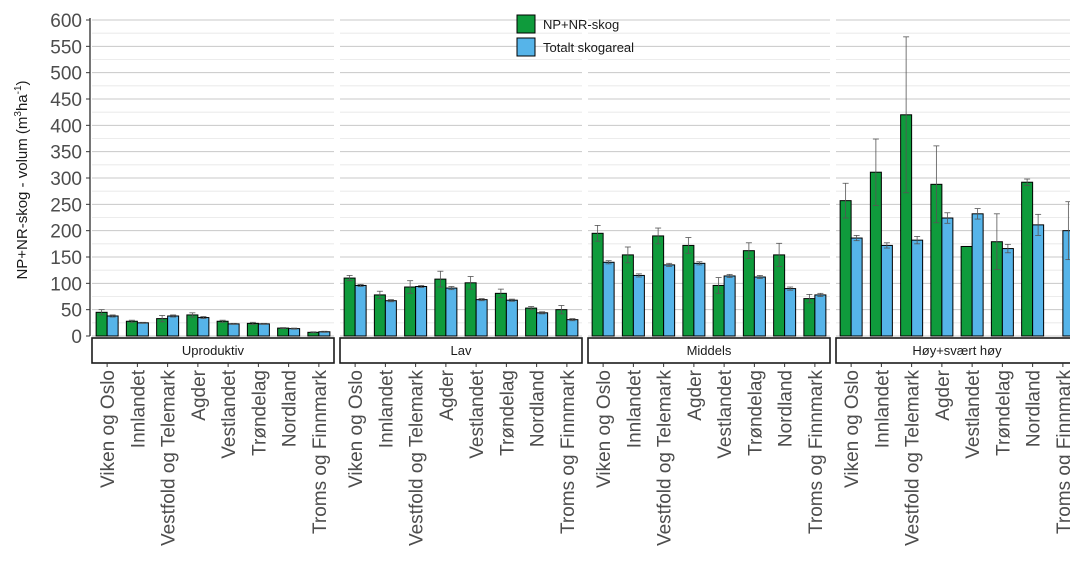 This screenshot has height=566, width=1070. Describe the element at coordinates (526, 24) in the screenshot. I see `legend-swatch-np-nr` at that location.